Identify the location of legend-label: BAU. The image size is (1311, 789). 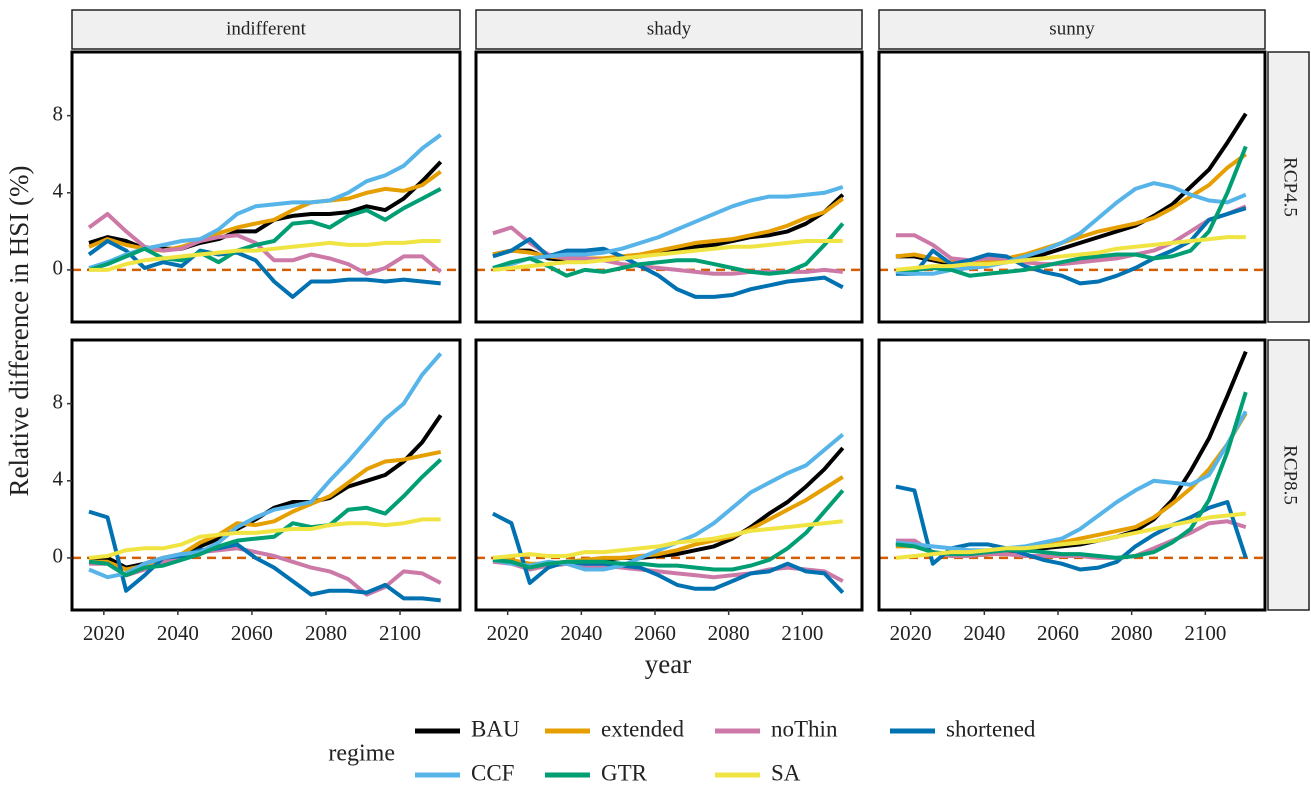
(495, 728).